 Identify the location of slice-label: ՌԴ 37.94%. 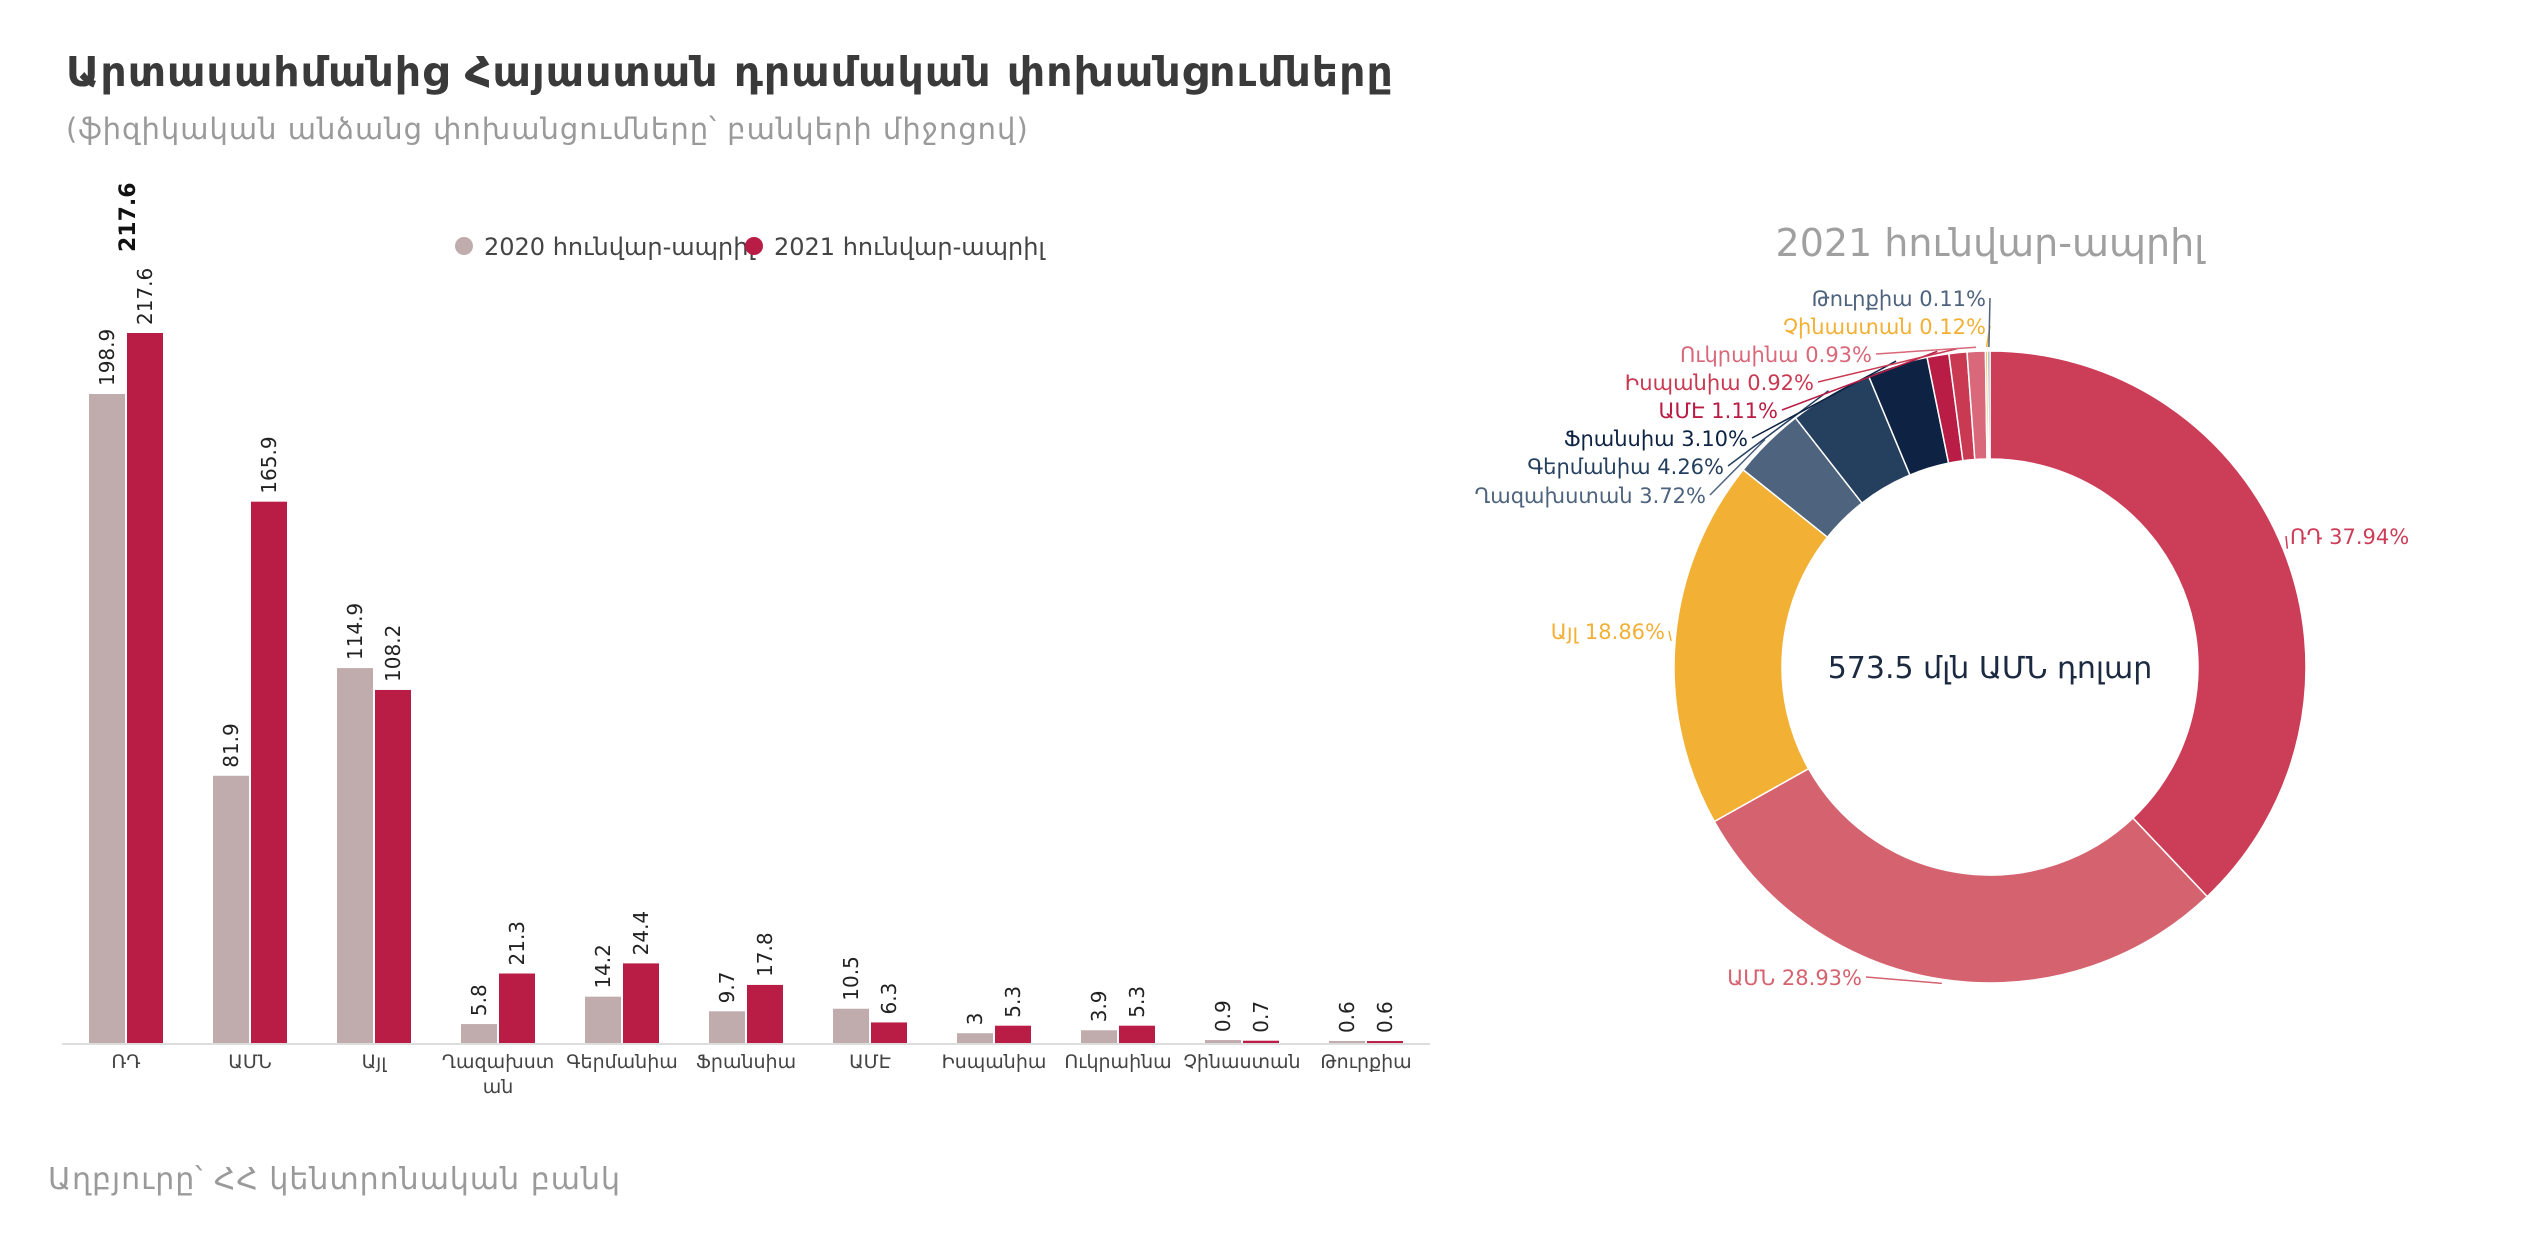
(2349, 537).